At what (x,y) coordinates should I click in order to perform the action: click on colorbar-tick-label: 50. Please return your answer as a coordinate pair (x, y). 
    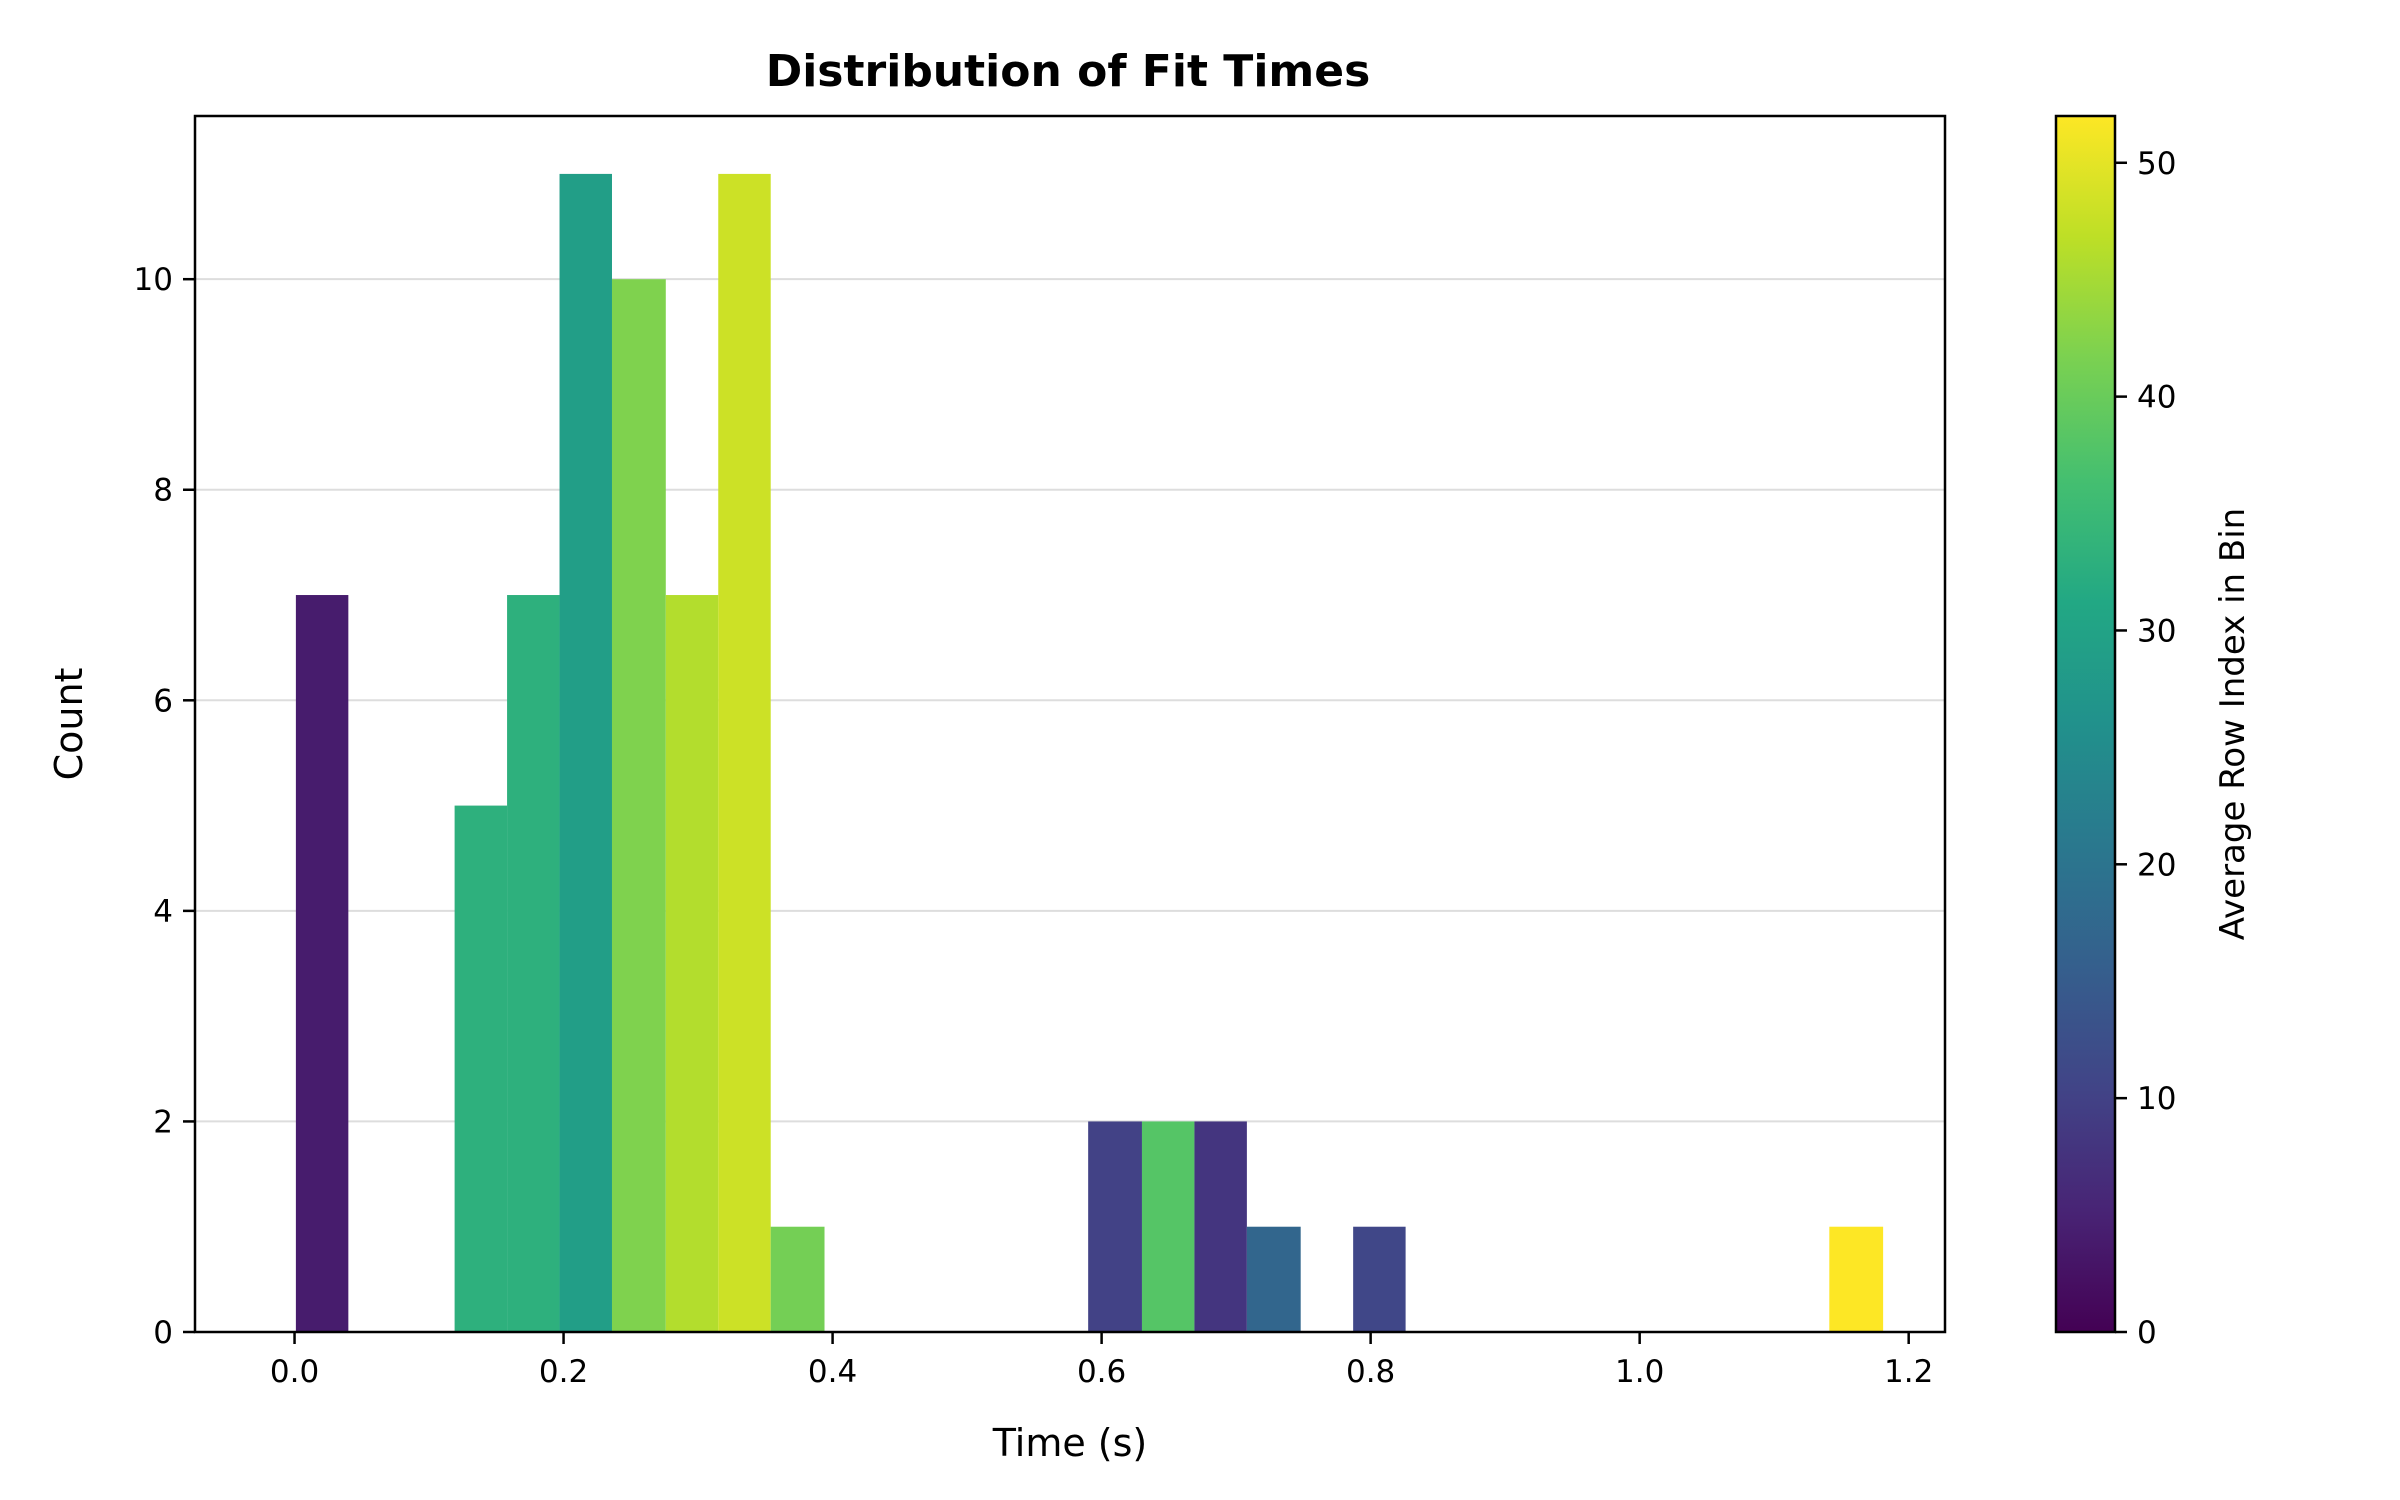
    Looking at the image, I should click on (2156, 164).